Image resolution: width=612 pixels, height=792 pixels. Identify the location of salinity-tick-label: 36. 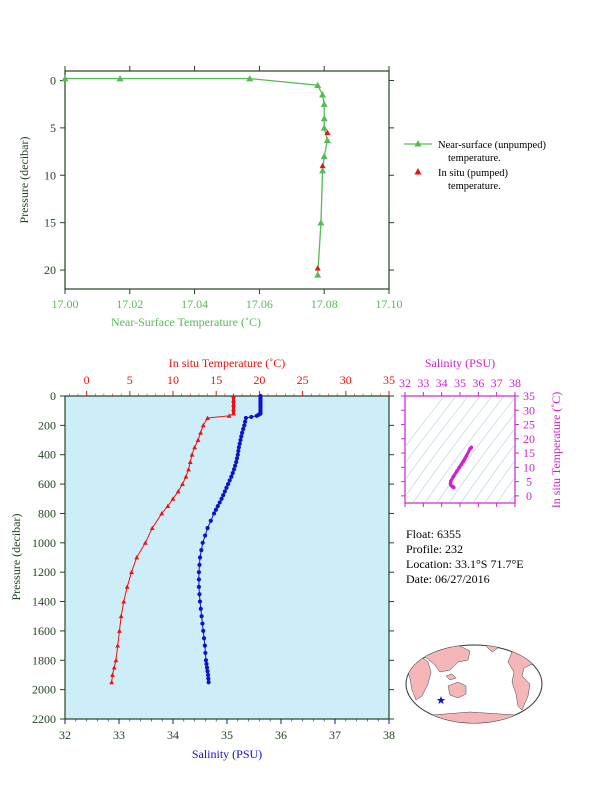
(281, 735).